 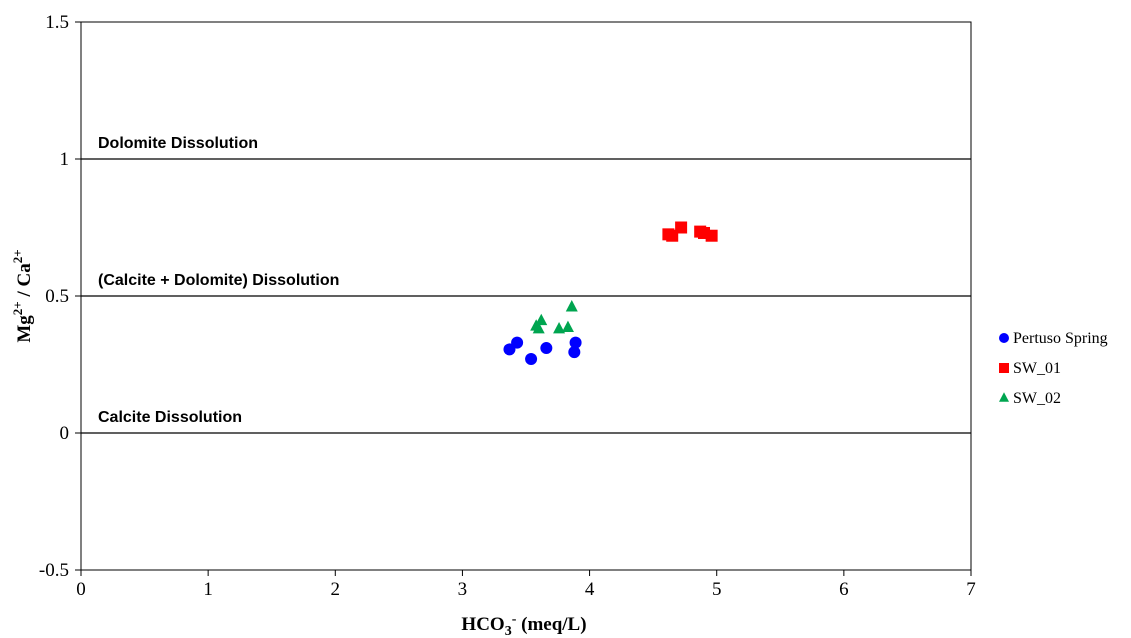 I want to click on y-tick-label: 1, so click(x=65, y=159).